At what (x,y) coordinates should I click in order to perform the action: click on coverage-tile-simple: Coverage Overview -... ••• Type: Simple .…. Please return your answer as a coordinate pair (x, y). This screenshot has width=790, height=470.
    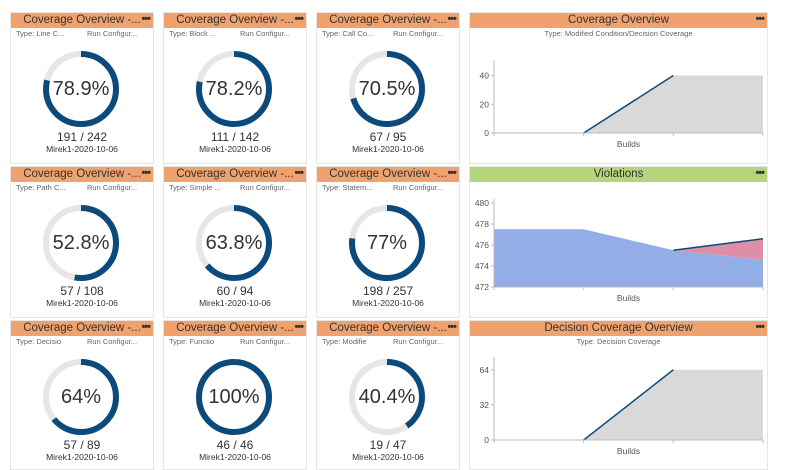
    Looking at the image, I should click on (235, 242).